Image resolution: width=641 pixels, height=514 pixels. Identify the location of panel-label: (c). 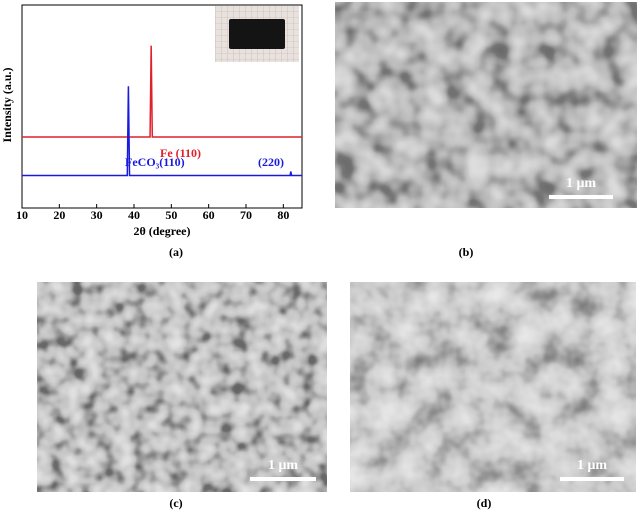
(175, 503).